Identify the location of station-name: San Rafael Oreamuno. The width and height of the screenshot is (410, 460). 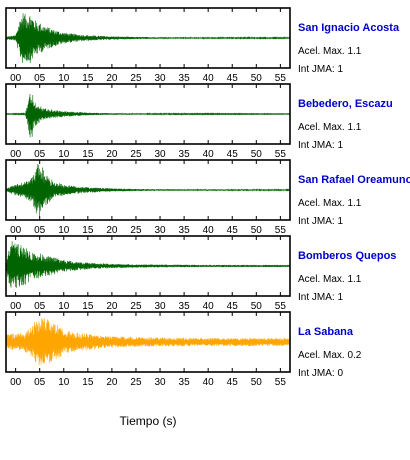
(354, 180).